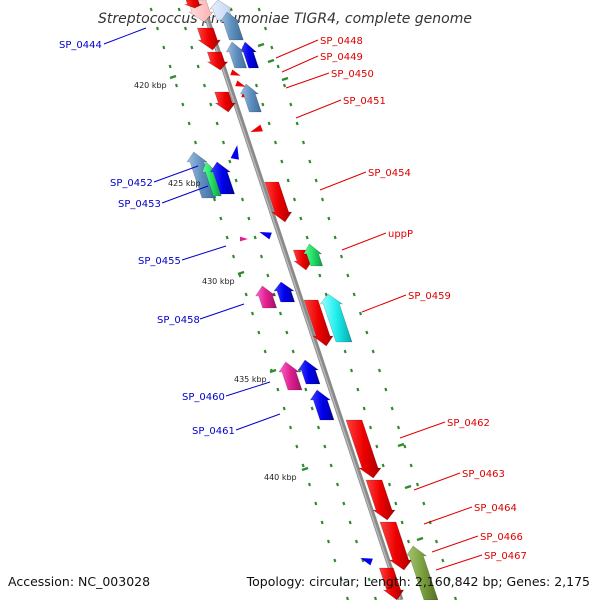 The height and width of the screenshot is (605, 600). I want to click on gene-label-forward: SP_0467, so click(505, 556).